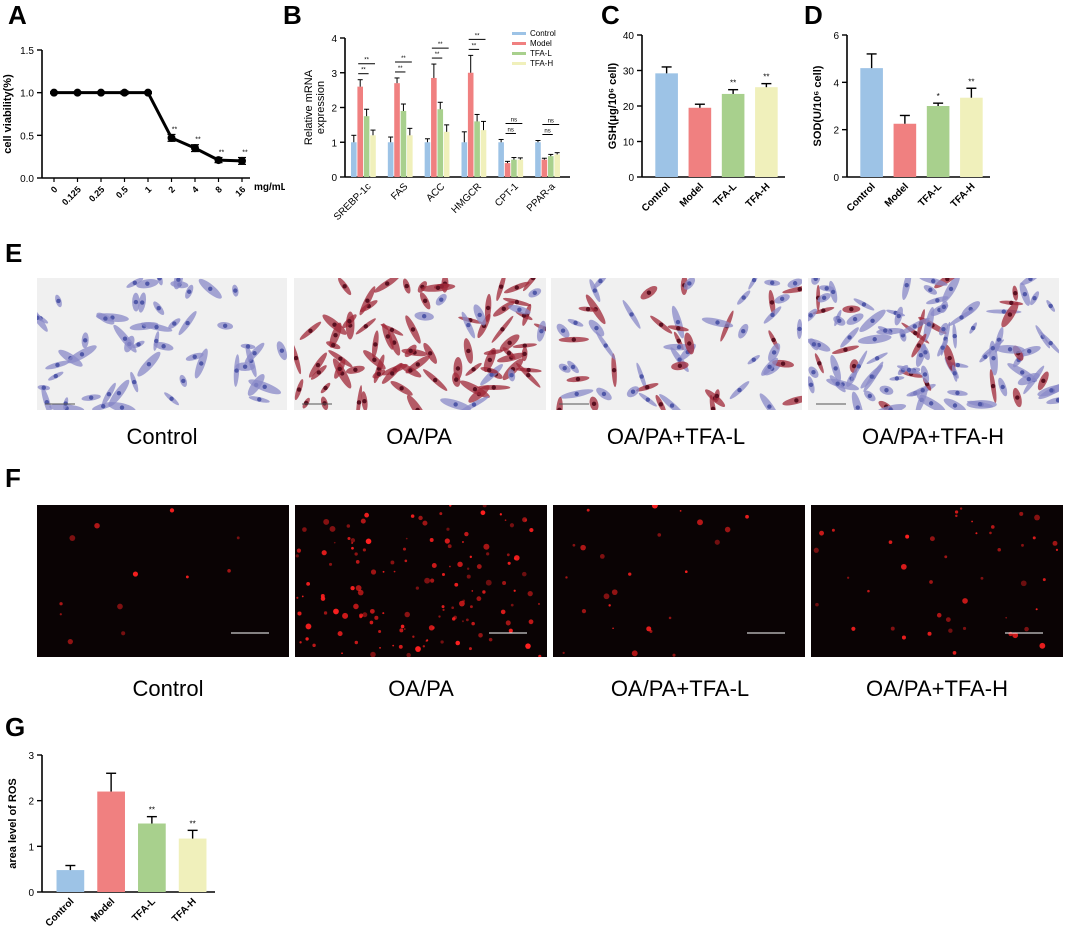 This screenshot has width=1065, height=940. I want to click on significance-label: ns, so click(551, 122).